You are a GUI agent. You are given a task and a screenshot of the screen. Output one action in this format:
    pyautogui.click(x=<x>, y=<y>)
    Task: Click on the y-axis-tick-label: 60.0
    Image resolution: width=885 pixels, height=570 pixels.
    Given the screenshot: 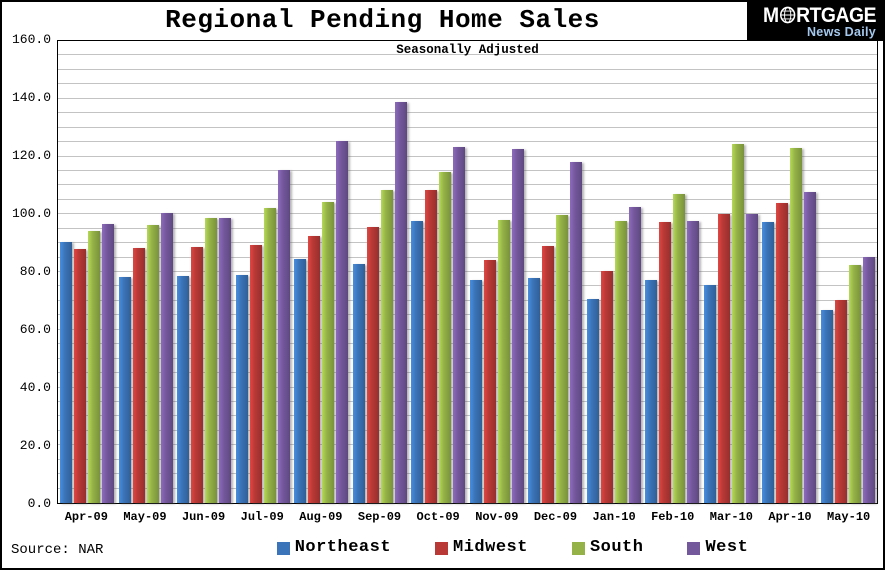 What is the action you would take?
    pyautogui.click(x=35, y=329)
    